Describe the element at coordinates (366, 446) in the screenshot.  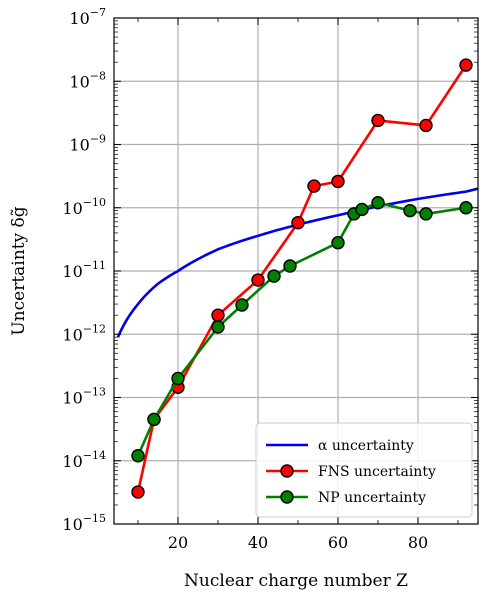
I see `legend-entry: α uncertainty` at that location.